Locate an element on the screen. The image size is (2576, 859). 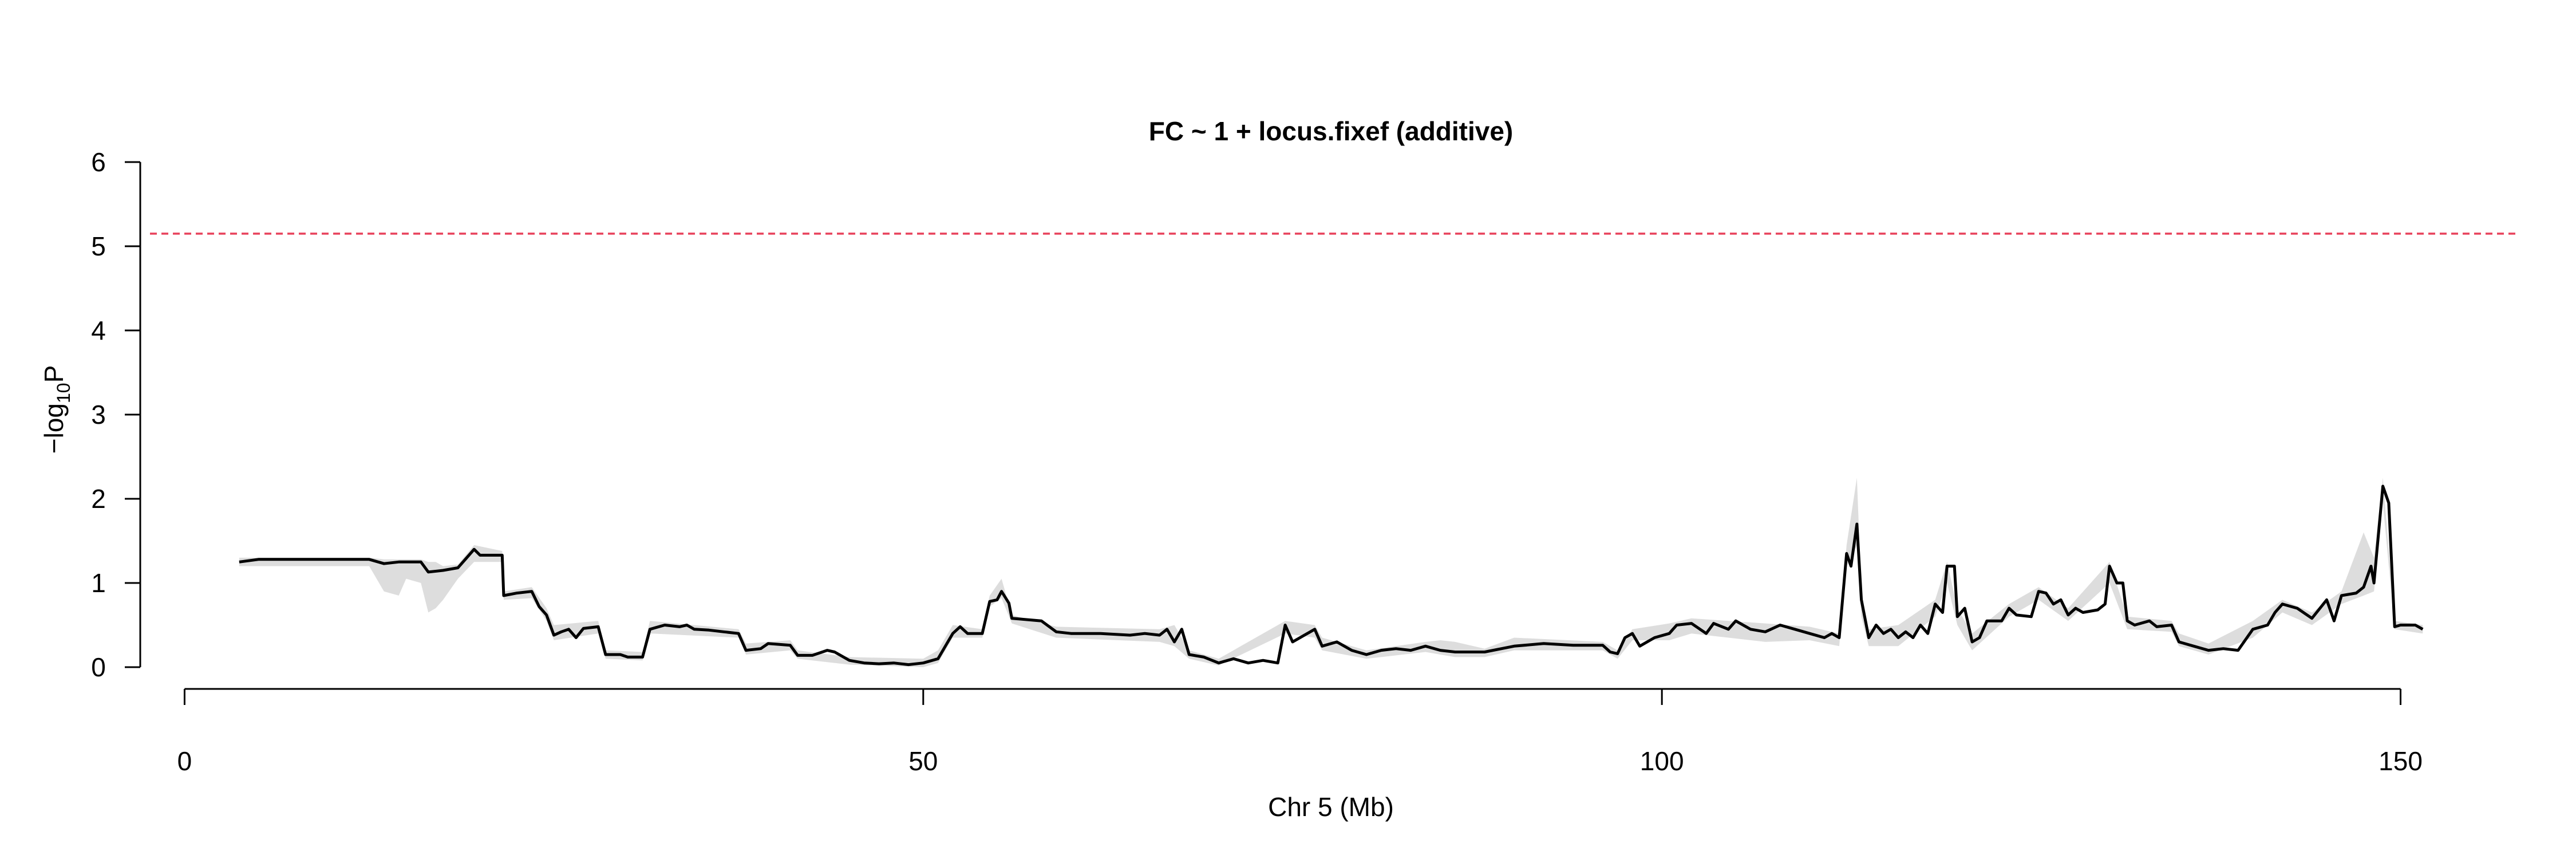
chart-title: FC ~ 1 + locus.fixef (additive) is located at coordinates (1331, 131).